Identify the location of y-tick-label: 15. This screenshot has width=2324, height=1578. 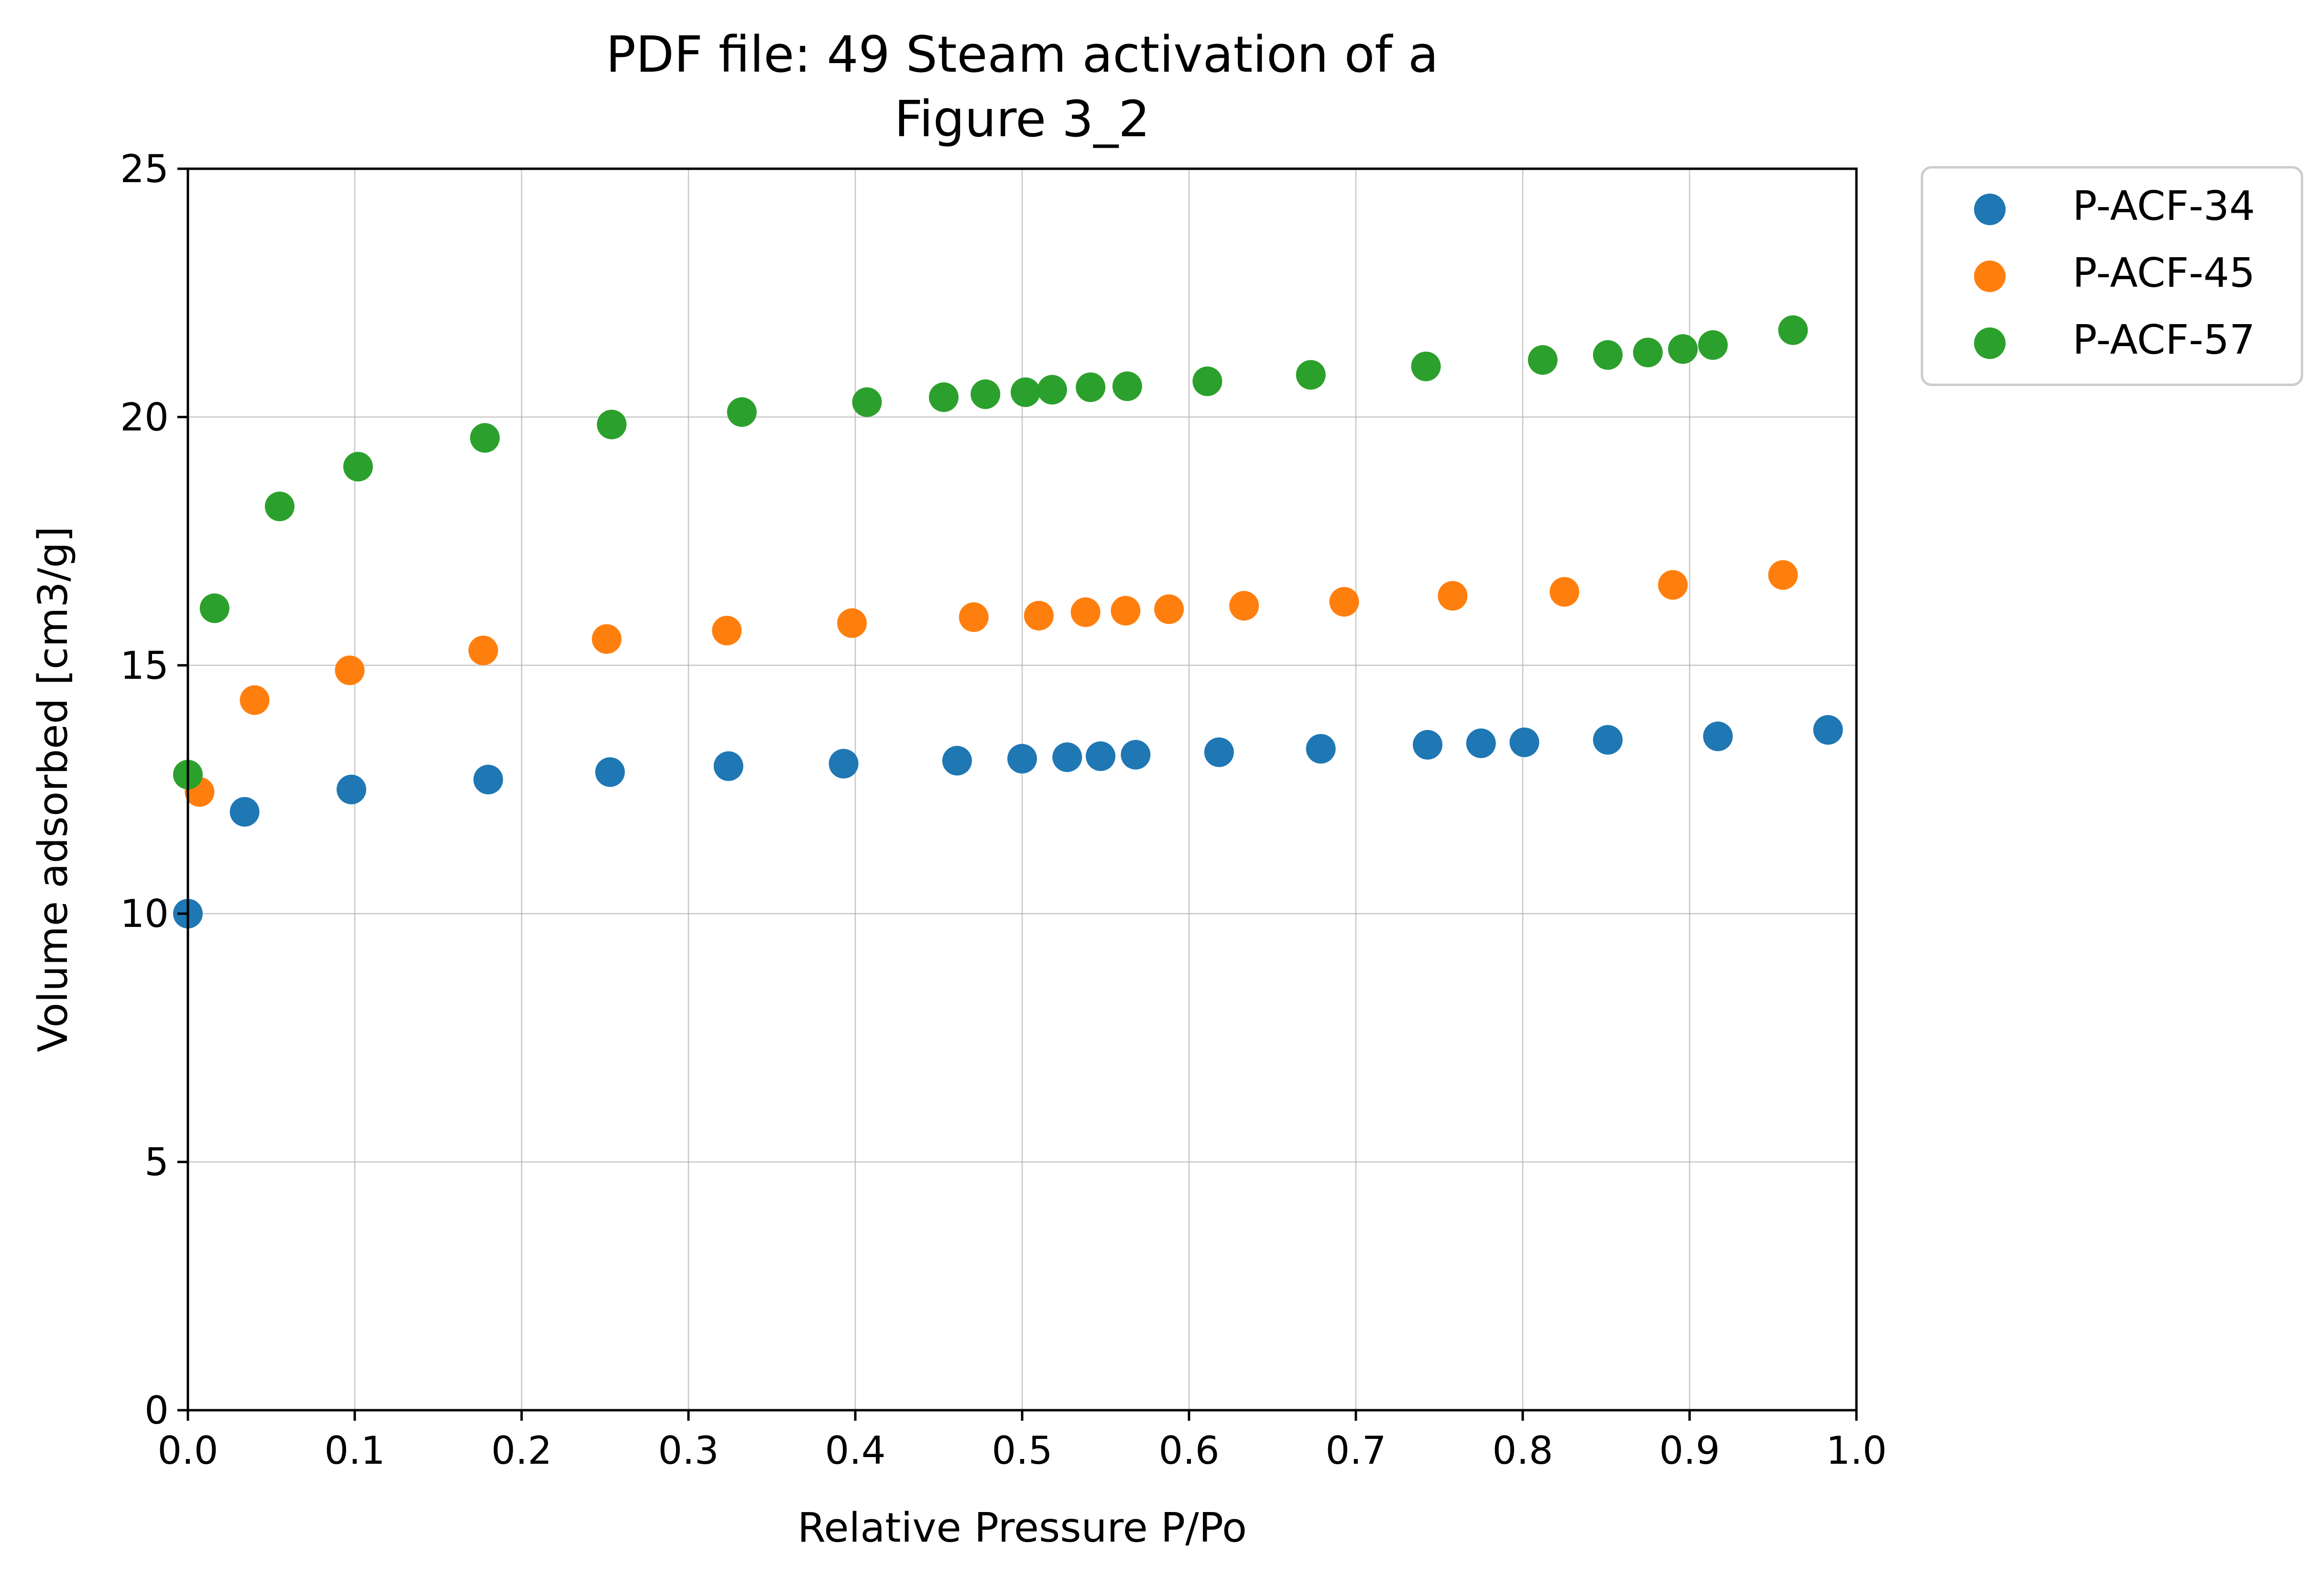
(144, 666).